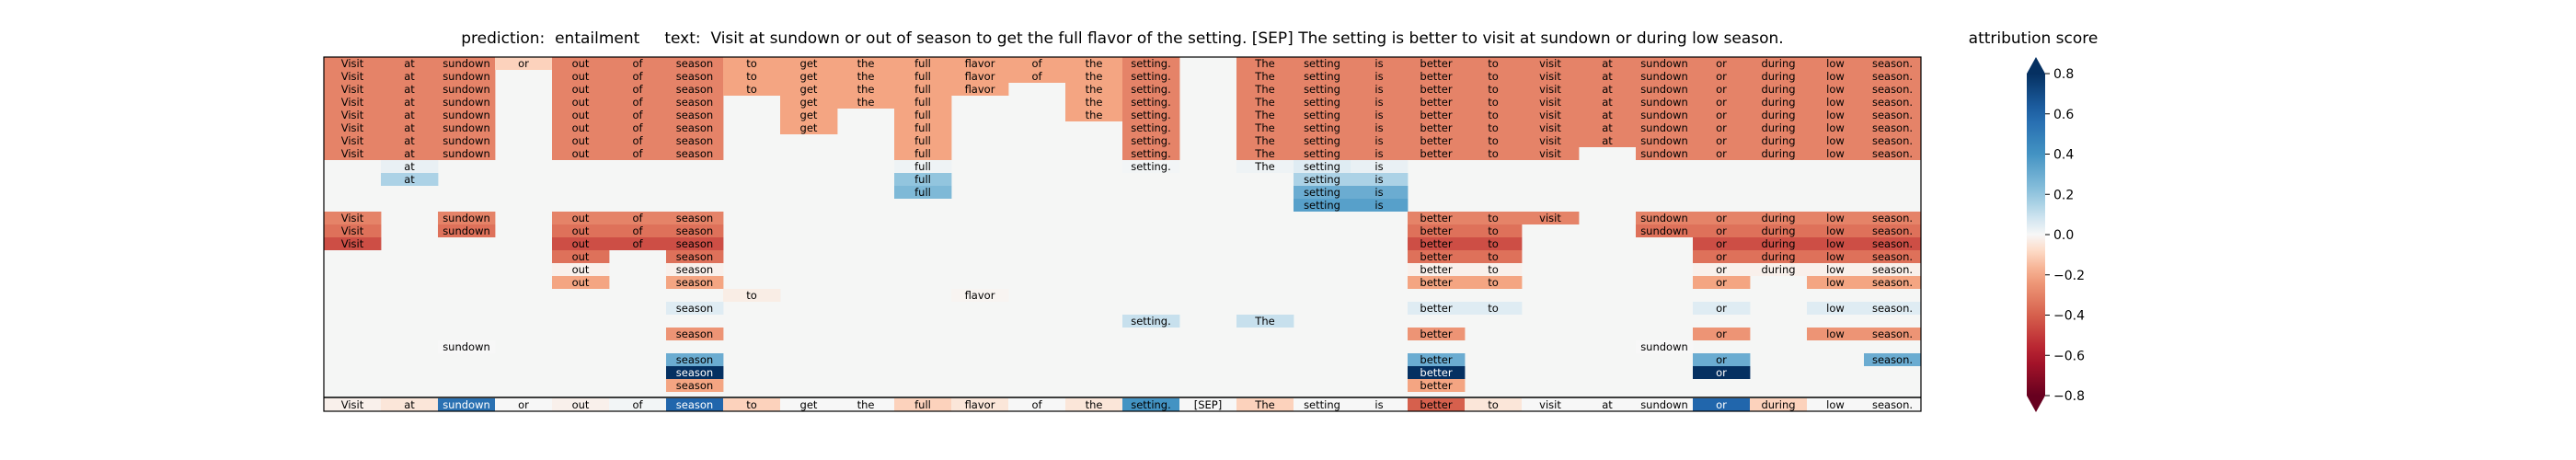  I want to click on heatmap-token-label: full, so click(922, 140).